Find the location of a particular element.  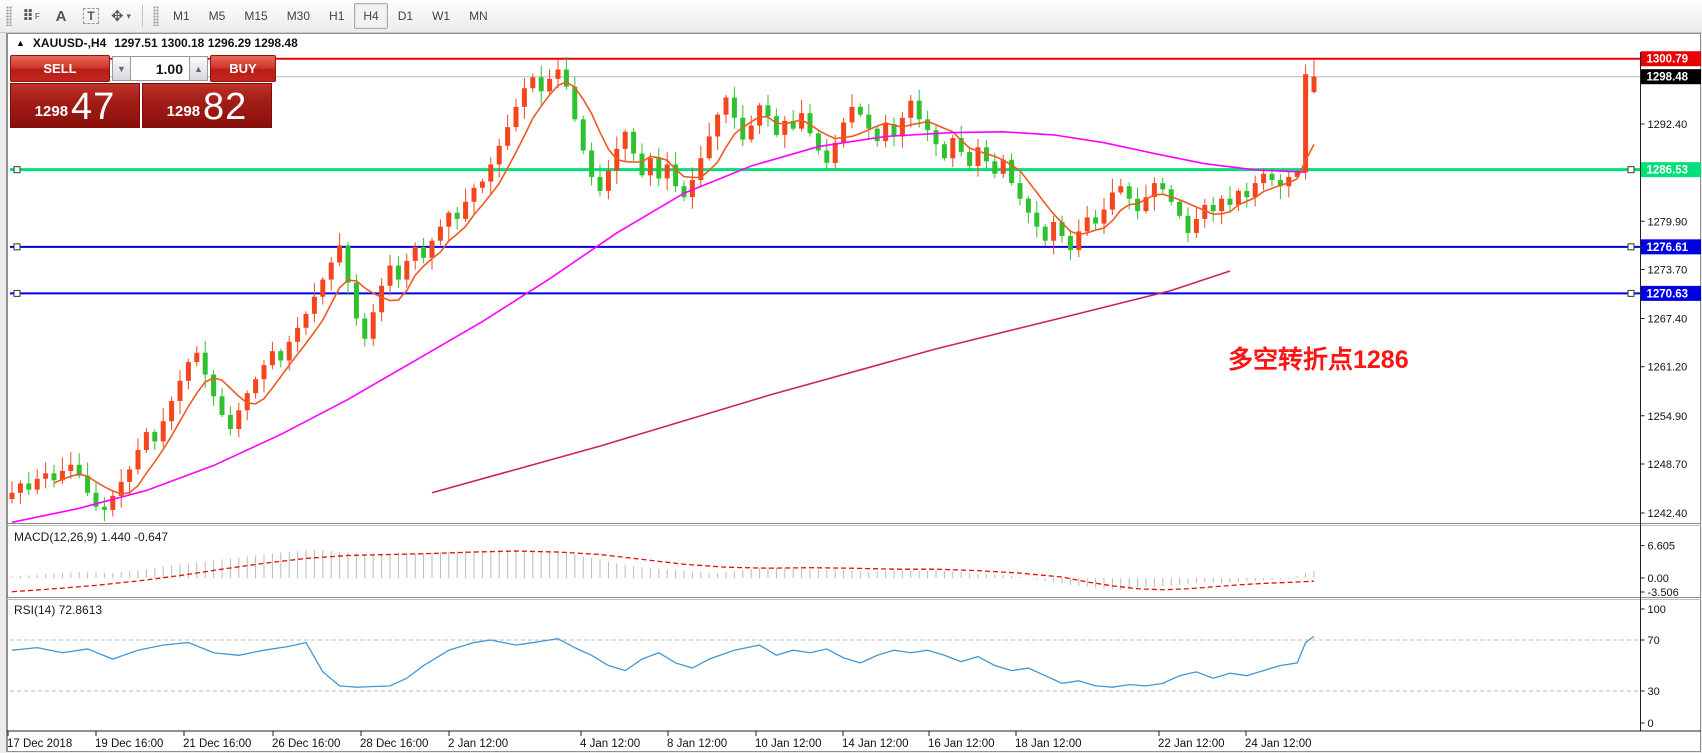

buy-price-pips: 82 is located at coordinates (225, 107).